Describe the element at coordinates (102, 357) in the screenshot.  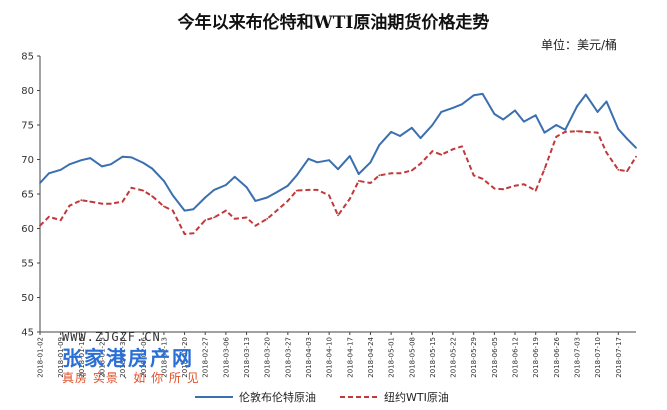
I see `x-tick-label: 2018-01-23` at that location.